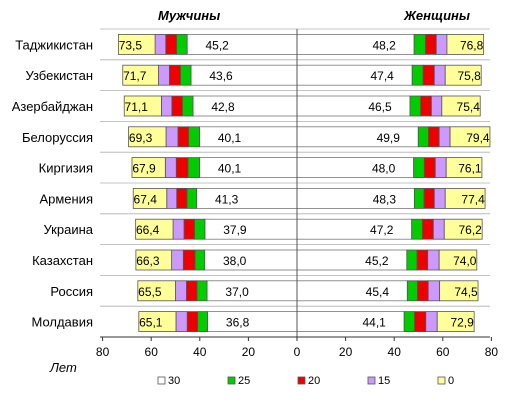  Describe the element at coordinates (189, 15) in the screenshot. I see `panel-title-men: Мужчины` at that location.